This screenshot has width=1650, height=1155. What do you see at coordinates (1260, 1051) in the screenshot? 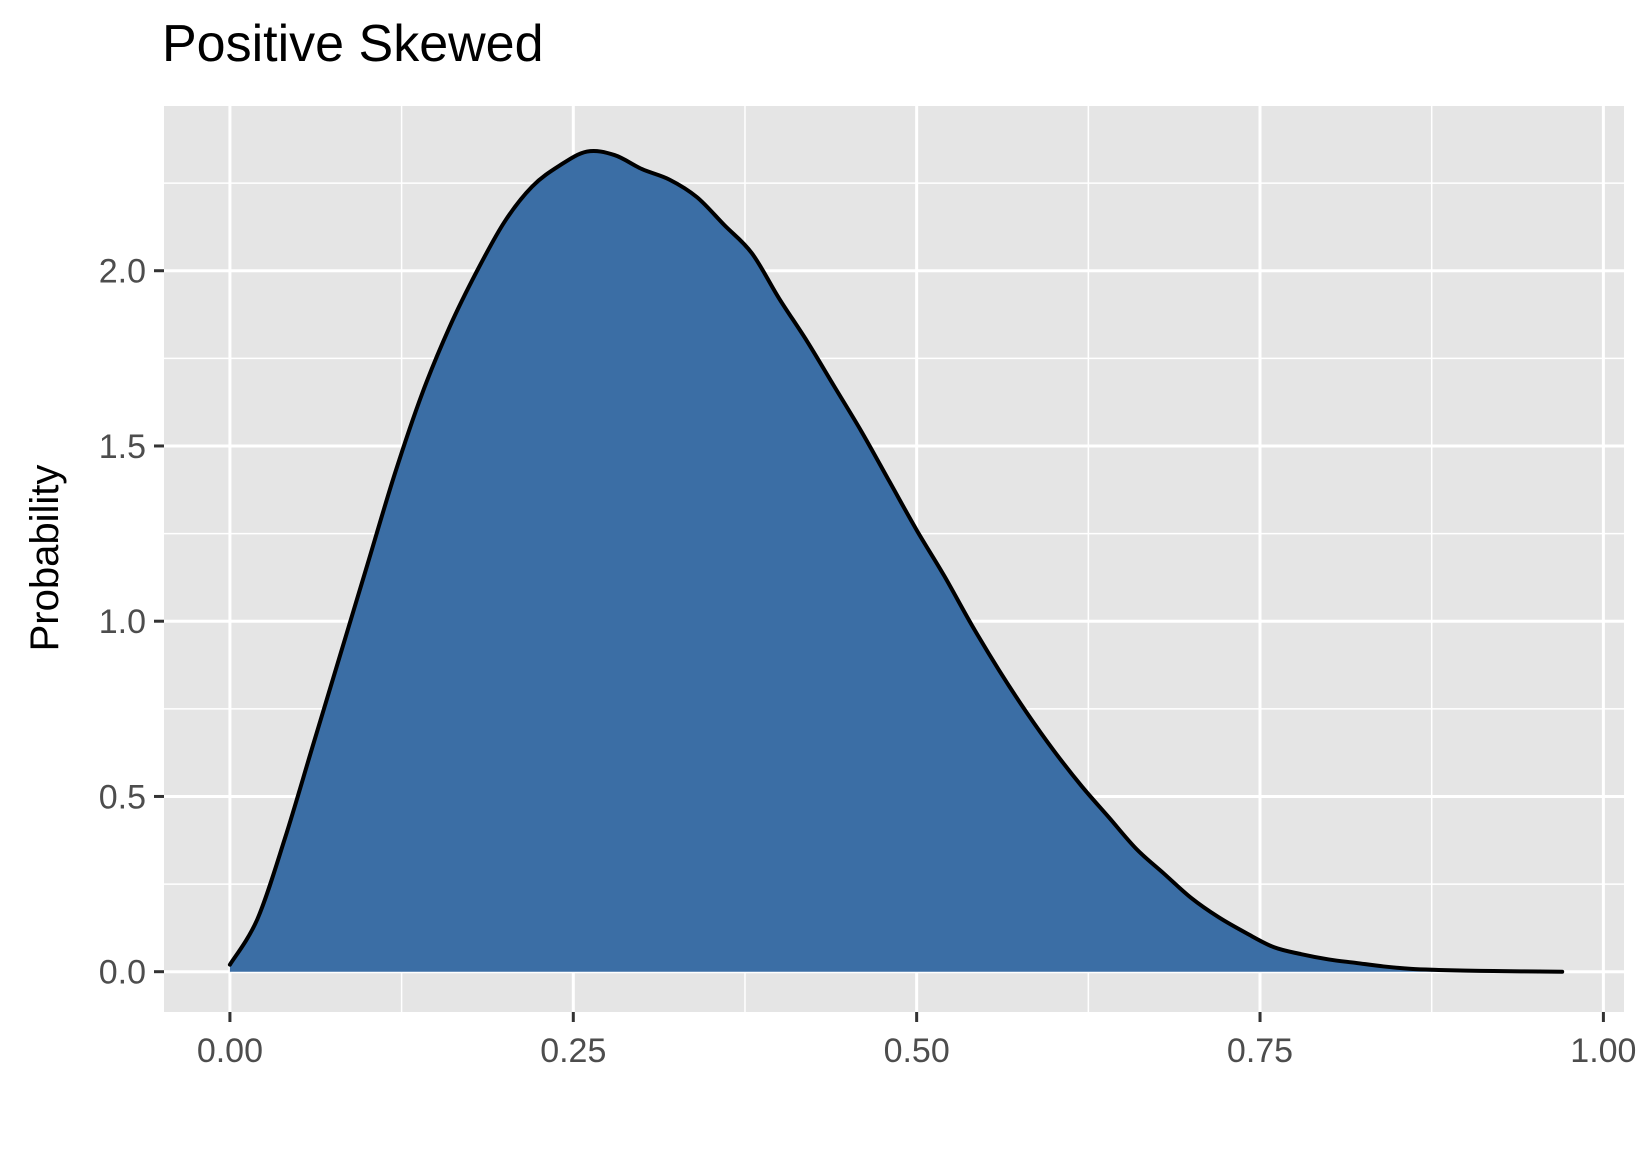
I see `x-tick-label: 0.75` at bounding box center [1260, 1051].